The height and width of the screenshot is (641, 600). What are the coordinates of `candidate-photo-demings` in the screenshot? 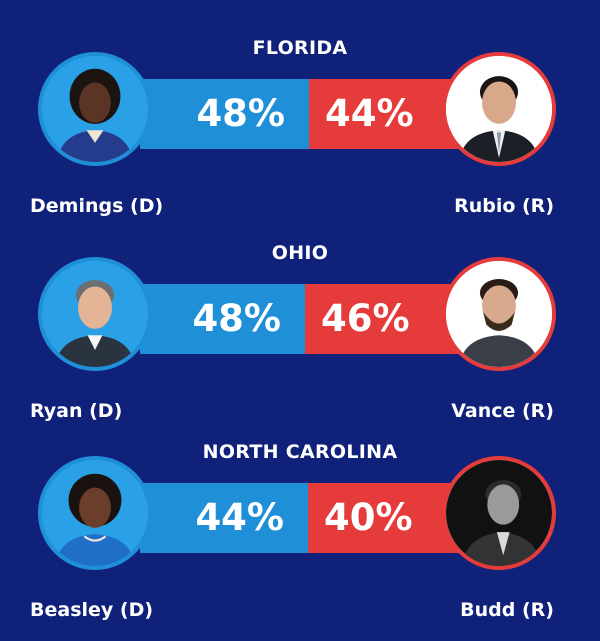 It's located at (95, 109).